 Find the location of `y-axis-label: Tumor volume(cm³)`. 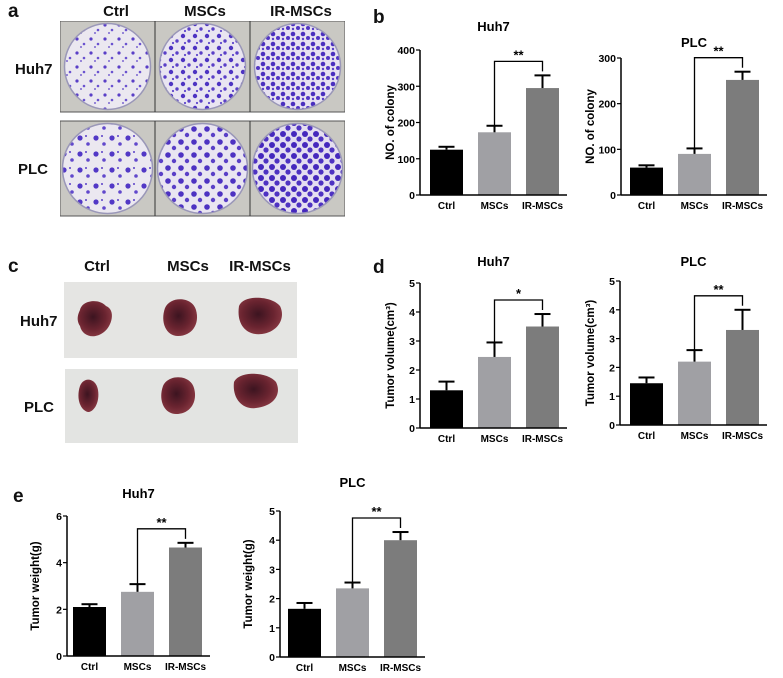

y-axis-label: Tumor volume(cm³) is located at coordinates (391, 355).